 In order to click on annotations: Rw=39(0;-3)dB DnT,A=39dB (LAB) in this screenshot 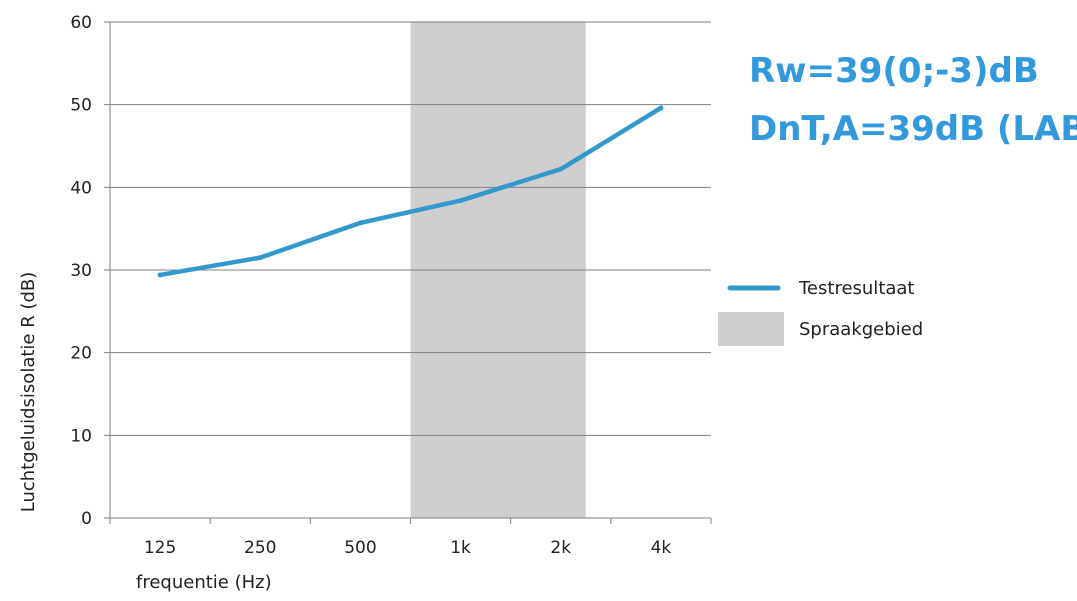, I will do `click(913, 100)`.